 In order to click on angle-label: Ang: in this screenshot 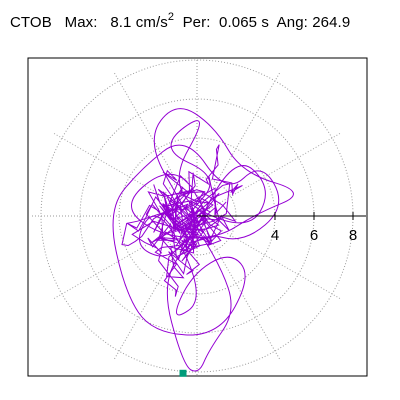, I will do `click(292, 22)`.